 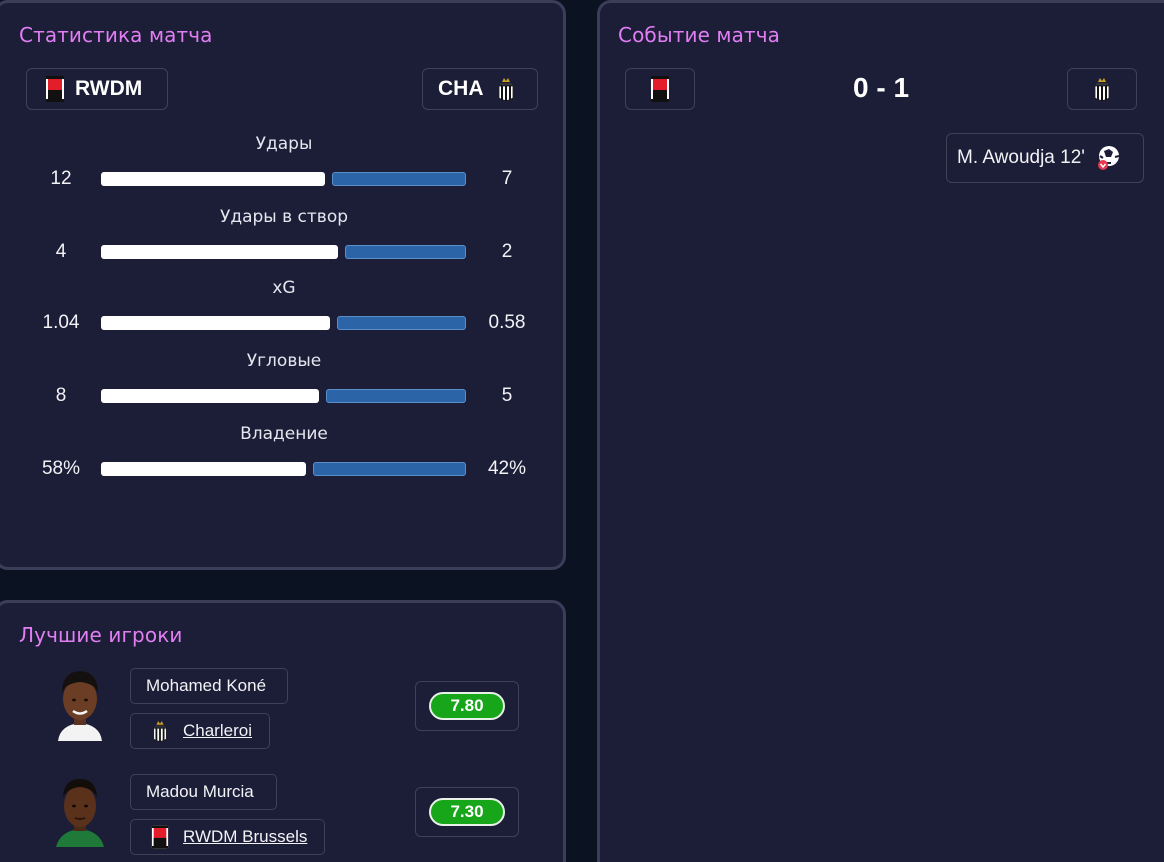 What do you see at coordinates (1108, 158) in the screenshot?
I see `own-goal-icon` at bounding box center [1108, 158].